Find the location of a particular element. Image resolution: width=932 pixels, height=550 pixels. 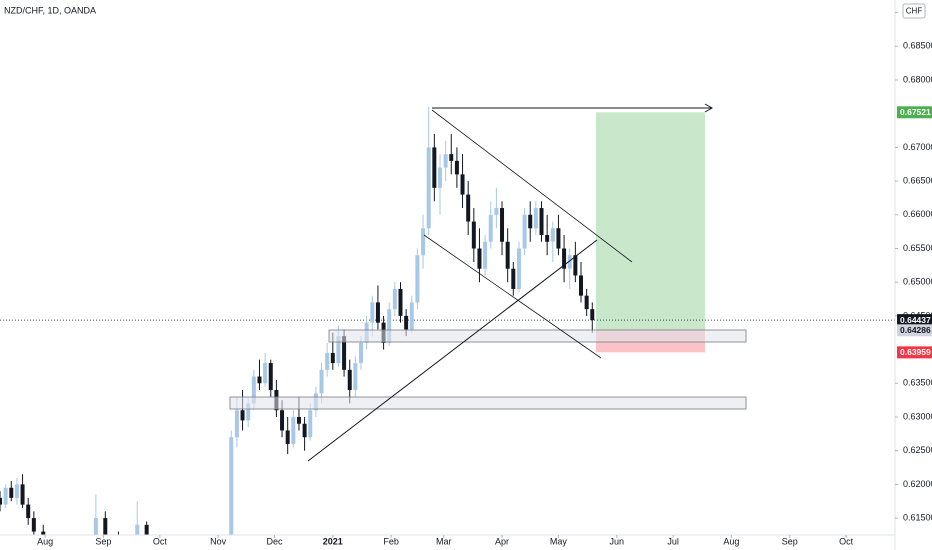

currency-badge is located at coordinates (914, 11).